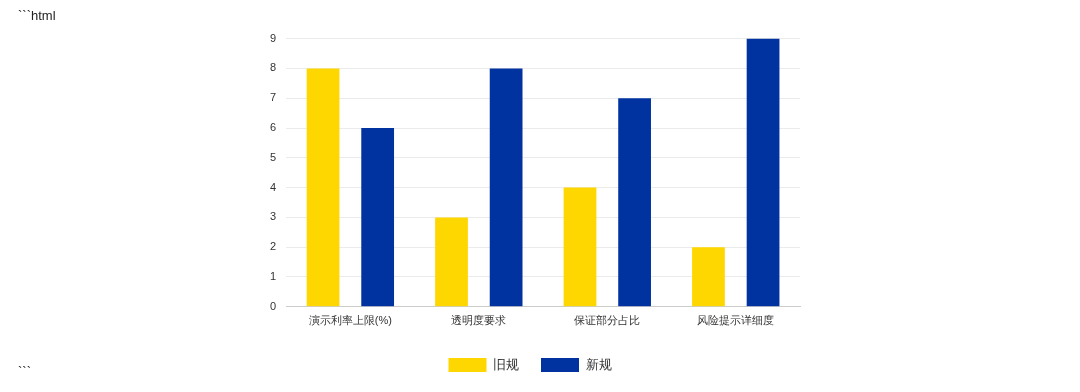 This screenshot has width=1080, height=392. What do you see at coordinates (273, 216) in the screenshot?
I see `y-tick-label: 3` at bounding box center [273, 216].